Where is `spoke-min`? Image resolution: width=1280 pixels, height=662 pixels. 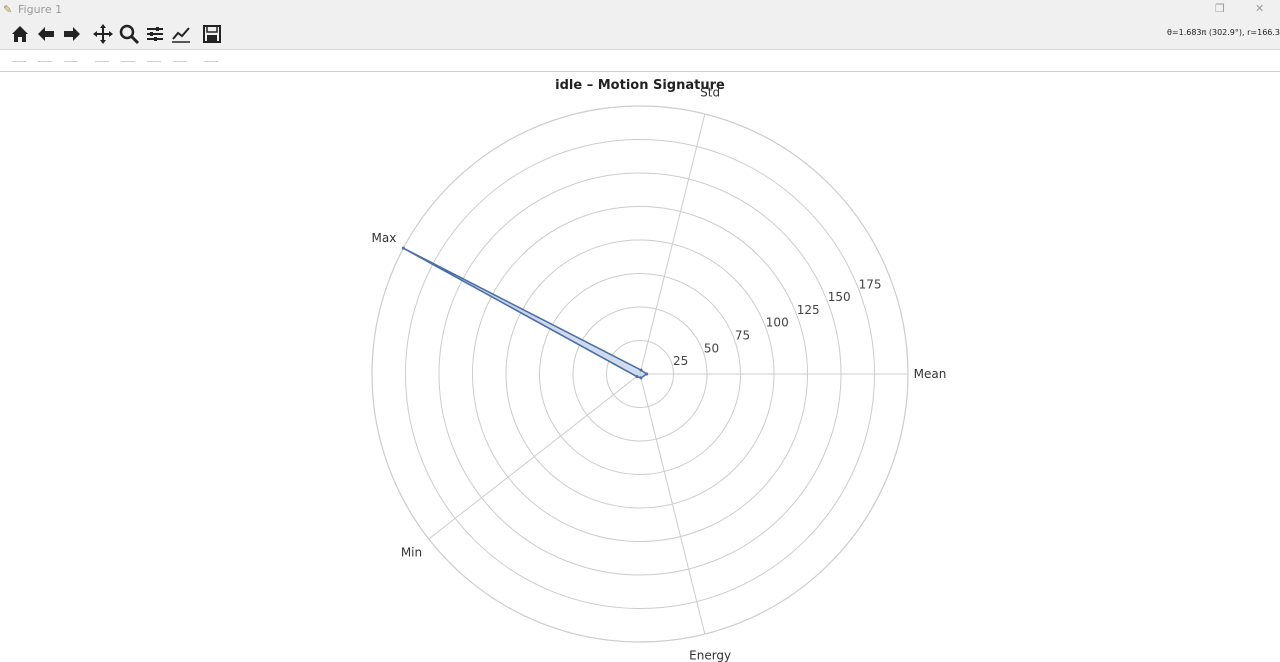
spoke-min is located at coordinates (534, 456).